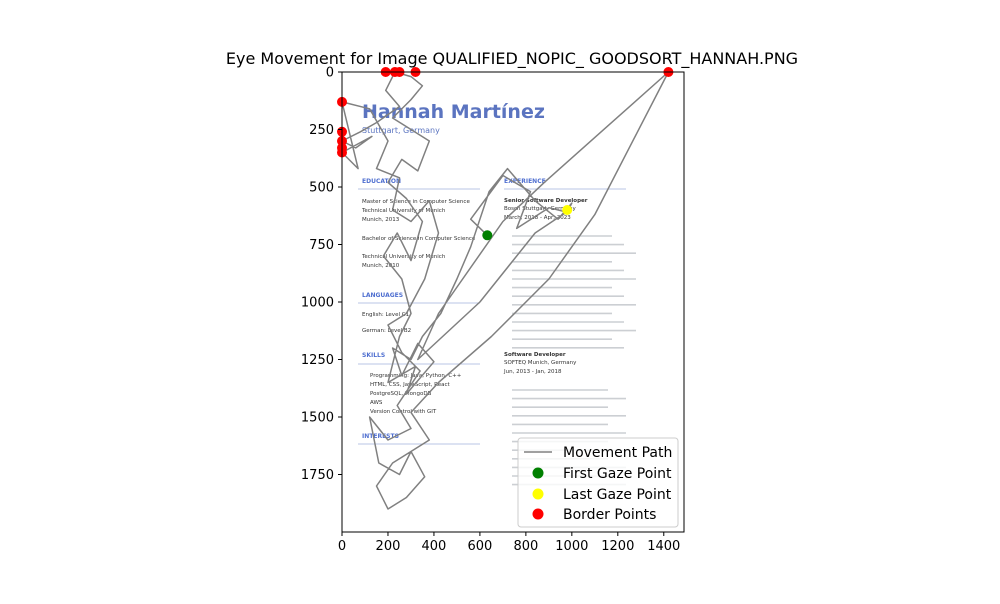 The image size is (1000, 604). What do you see at coordinates (376, 403) in the screenshot?
I see `resume-skill: AWS` at bounding box center [376, 403].